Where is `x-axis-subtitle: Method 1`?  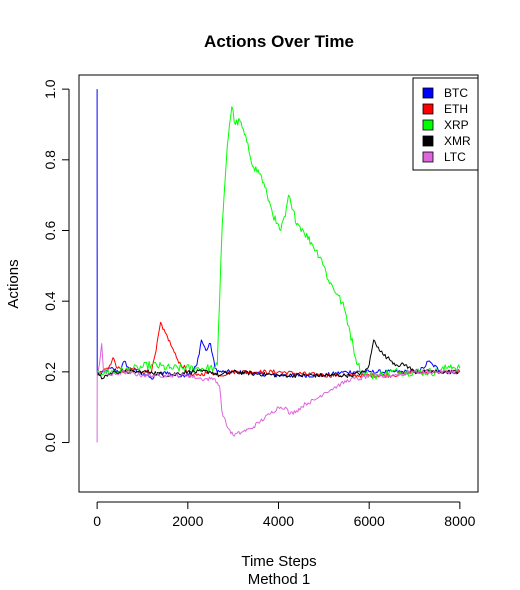 x-axis-subtitle: Method 1 is located at coordinates (279, 579).